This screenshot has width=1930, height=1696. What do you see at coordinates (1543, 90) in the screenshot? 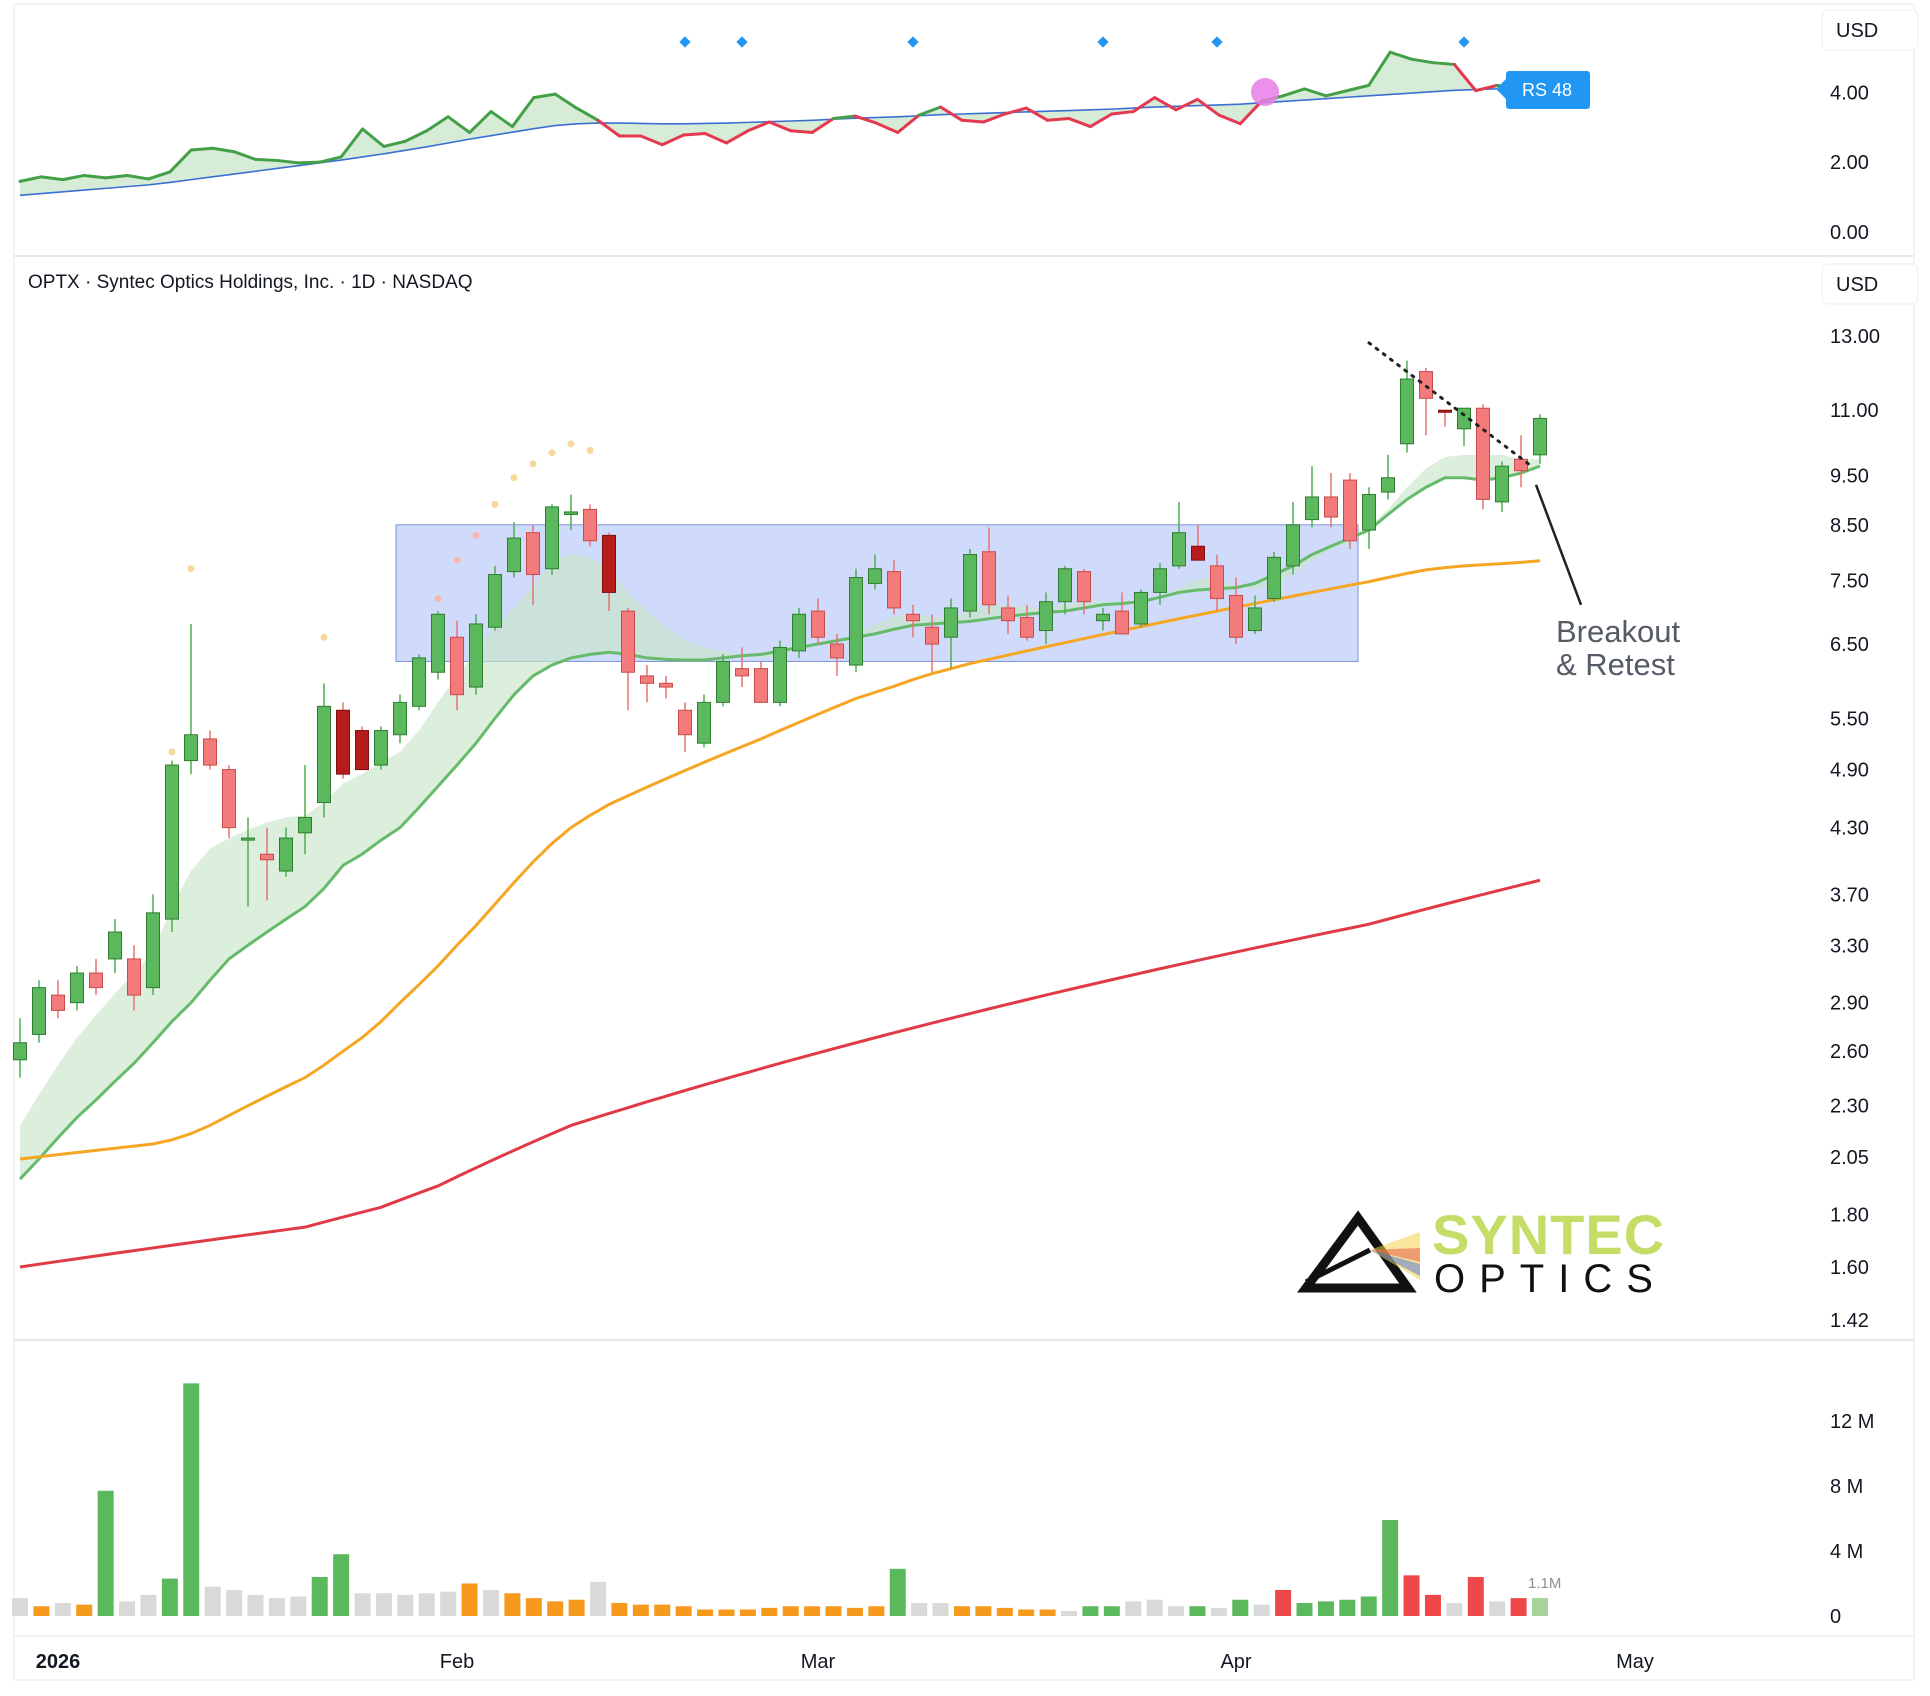
I see `rs-rating-badge: RS 48` at bounding box center [1543, 90].